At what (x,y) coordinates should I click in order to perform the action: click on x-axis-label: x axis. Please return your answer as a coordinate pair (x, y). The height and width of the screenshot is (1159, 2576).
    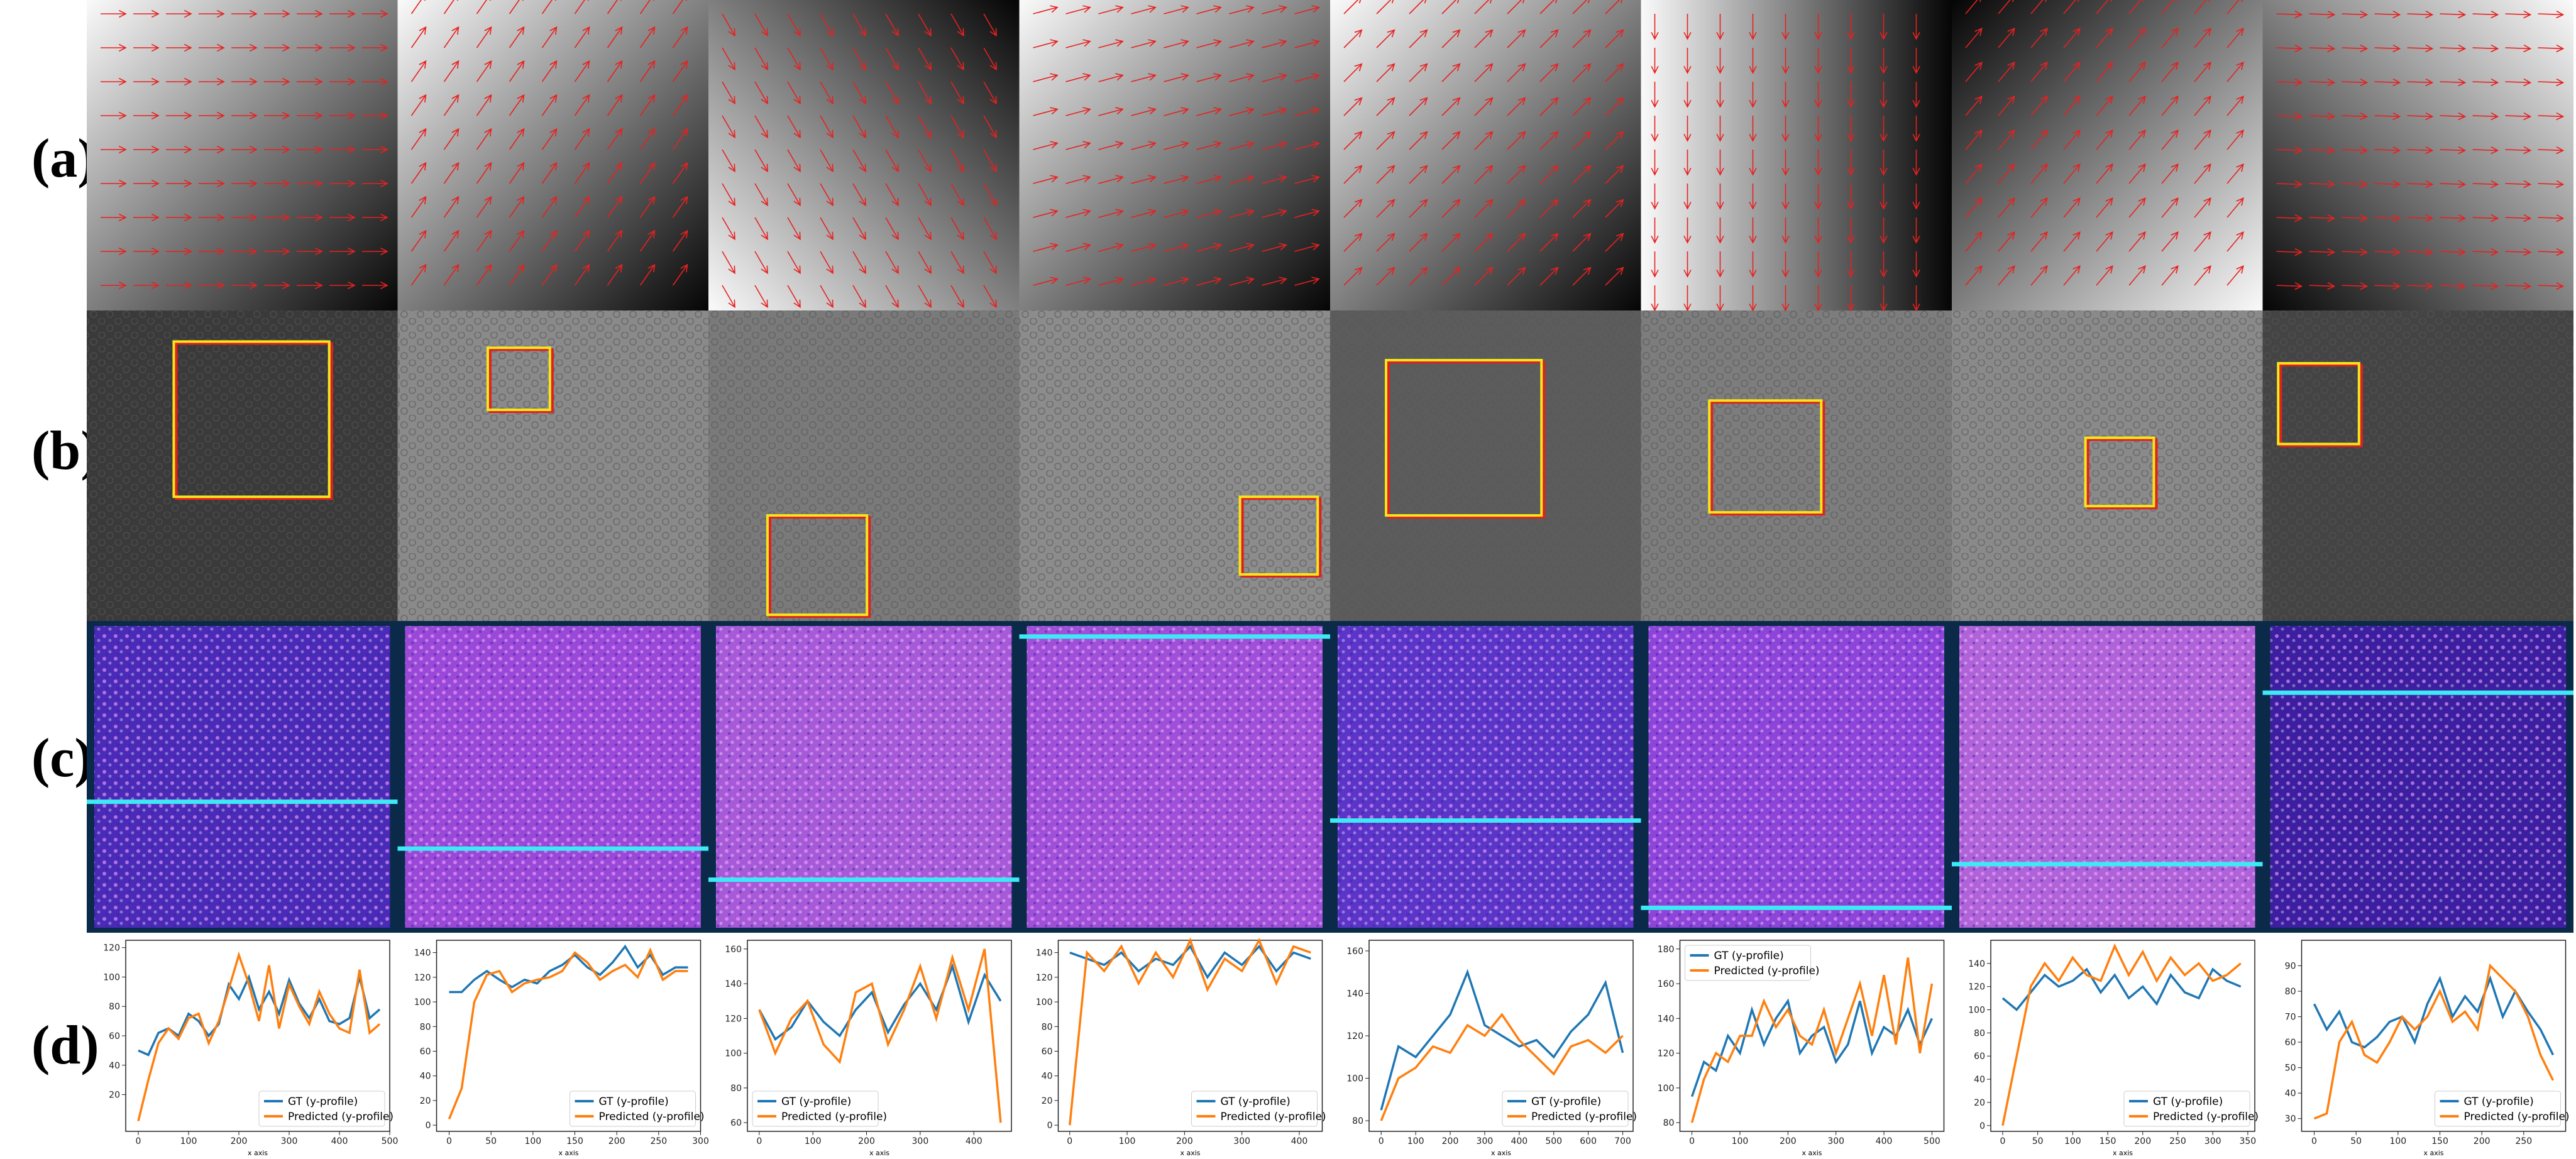
    Looking at the image, I should click on (879, 1153).